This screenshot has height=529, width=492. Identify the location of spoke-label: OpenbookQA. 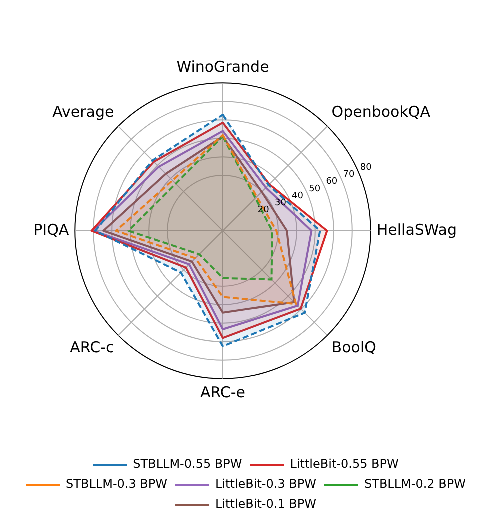
(382, 112).